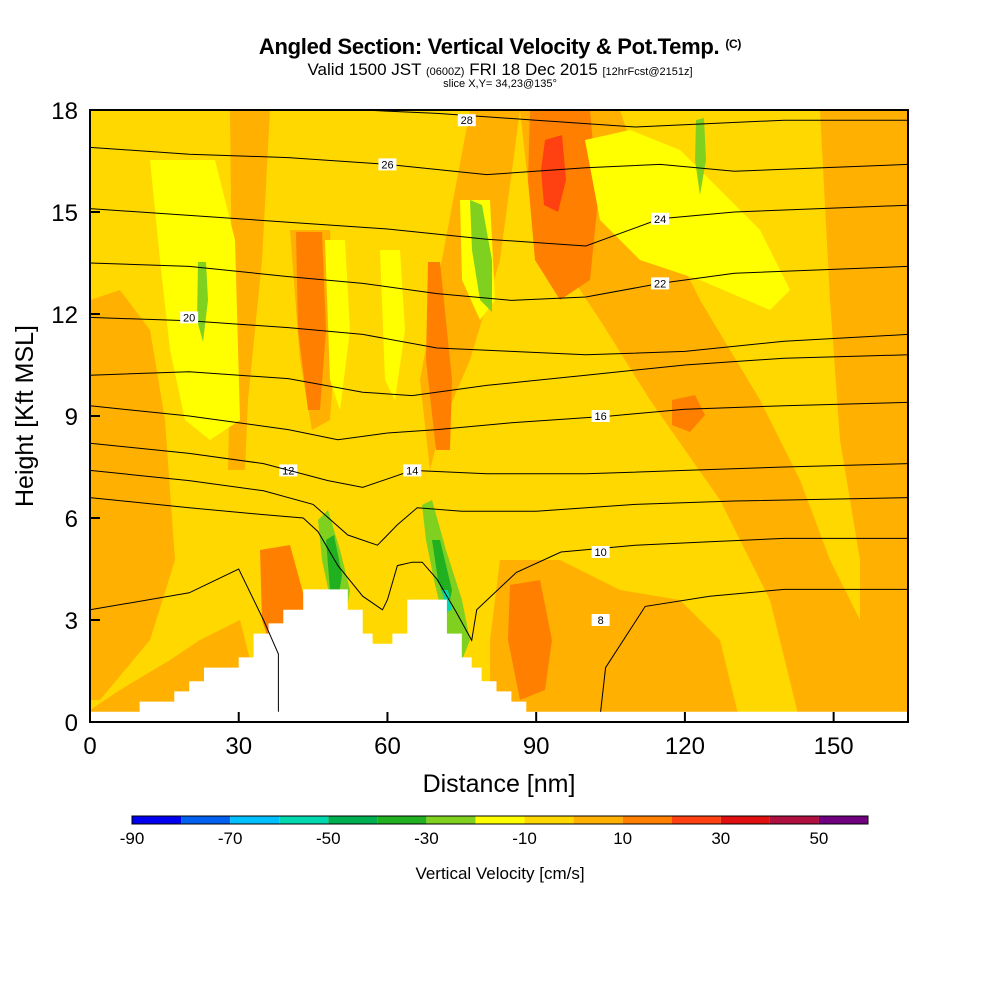 The image size is (1000, 1000). What do you see at coordinates (622, 838) in the screenshot?
I see `colorbar-tick-label: 10` at bounding box center [622, 838].